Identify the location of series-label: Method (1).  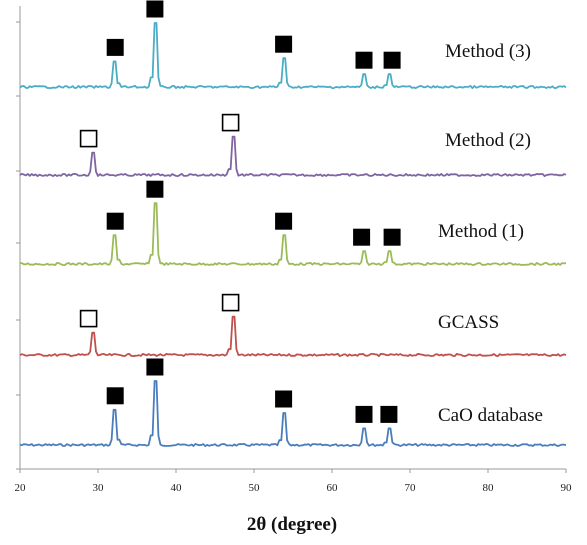
(481, 231).